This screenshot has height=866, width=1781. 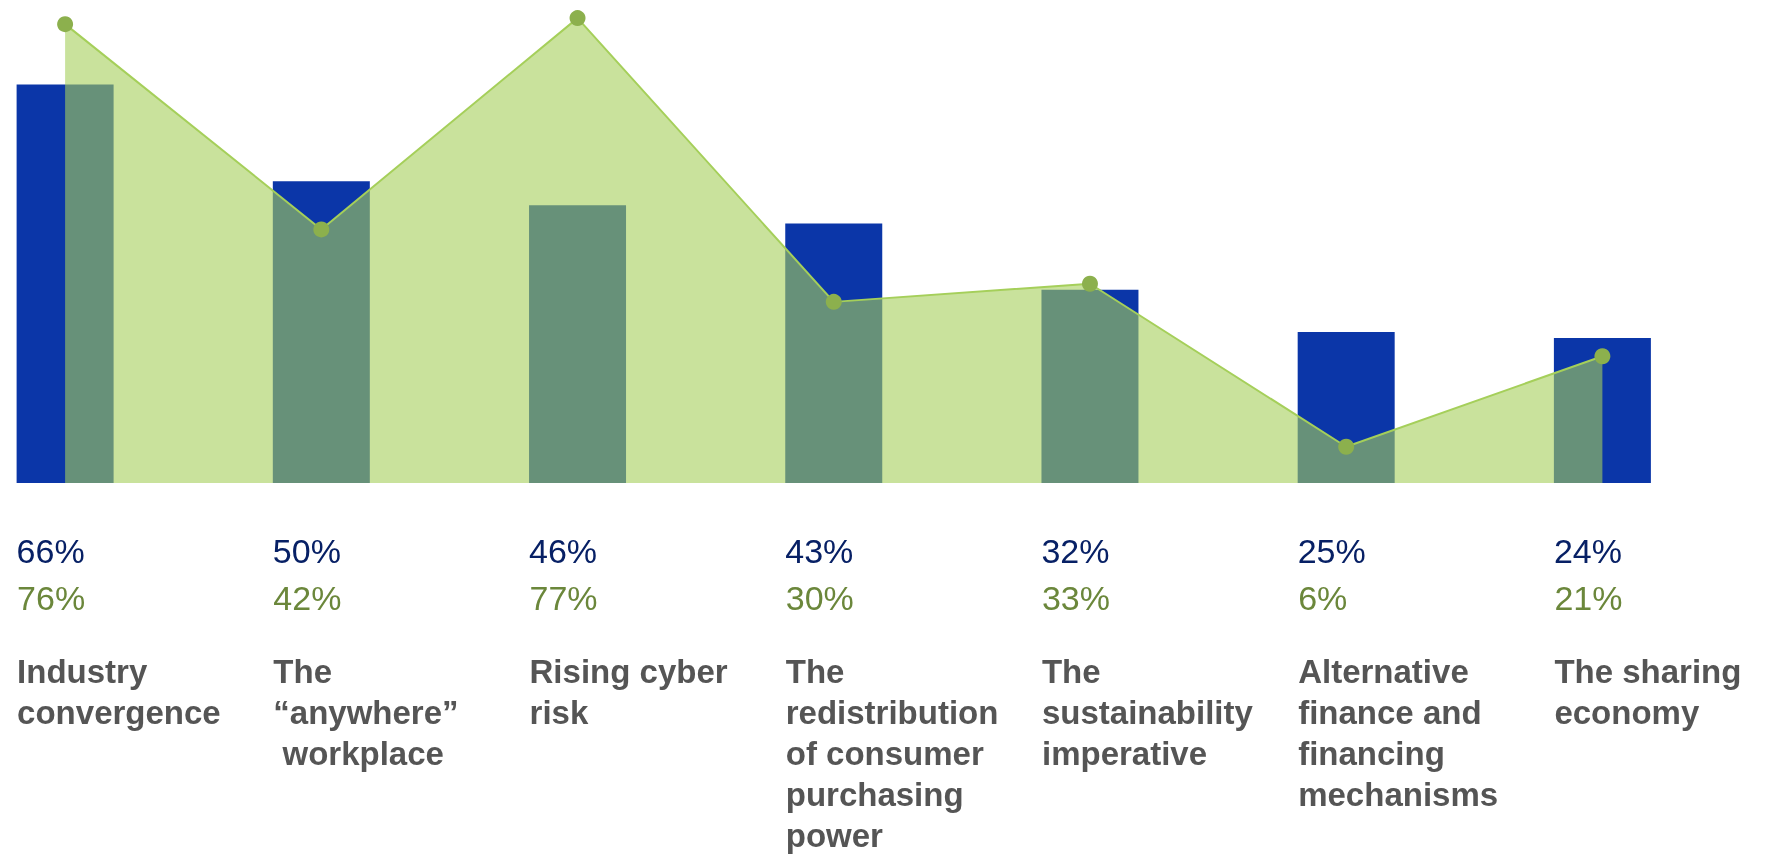 I want to click on x-tick-label: The “anywhere” workplace, so click(x=366, y=712).